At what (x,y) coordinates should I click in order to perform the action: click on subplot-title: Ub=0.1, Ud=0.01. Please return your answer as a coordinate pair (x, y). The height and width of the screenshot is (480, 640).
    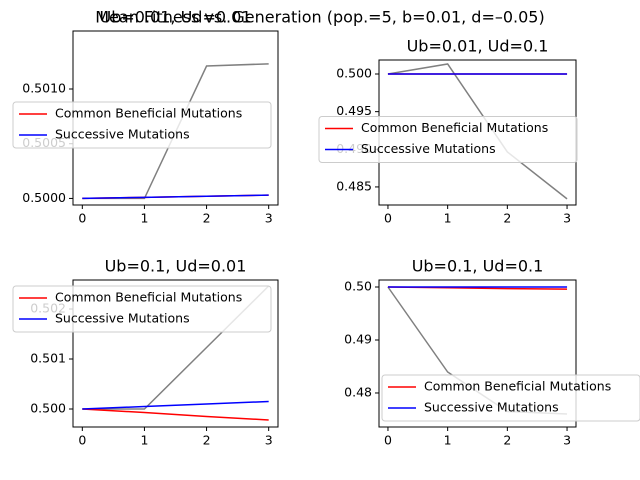
    Looking at the image, I should click on (176, 266).